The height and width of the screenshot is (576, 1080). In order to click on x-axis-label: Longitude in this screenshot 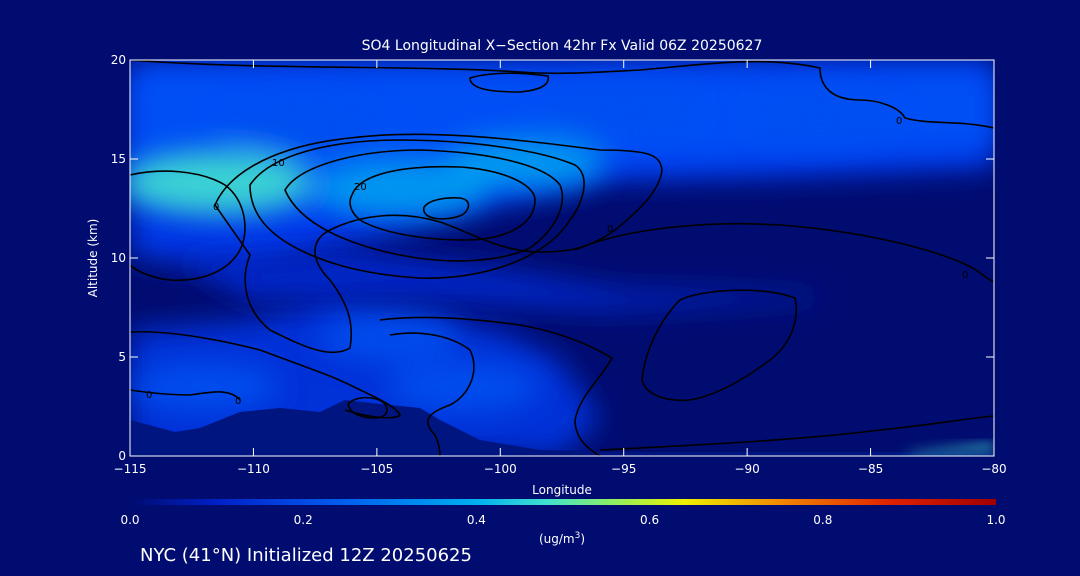, I will do `click(562, 490)`.